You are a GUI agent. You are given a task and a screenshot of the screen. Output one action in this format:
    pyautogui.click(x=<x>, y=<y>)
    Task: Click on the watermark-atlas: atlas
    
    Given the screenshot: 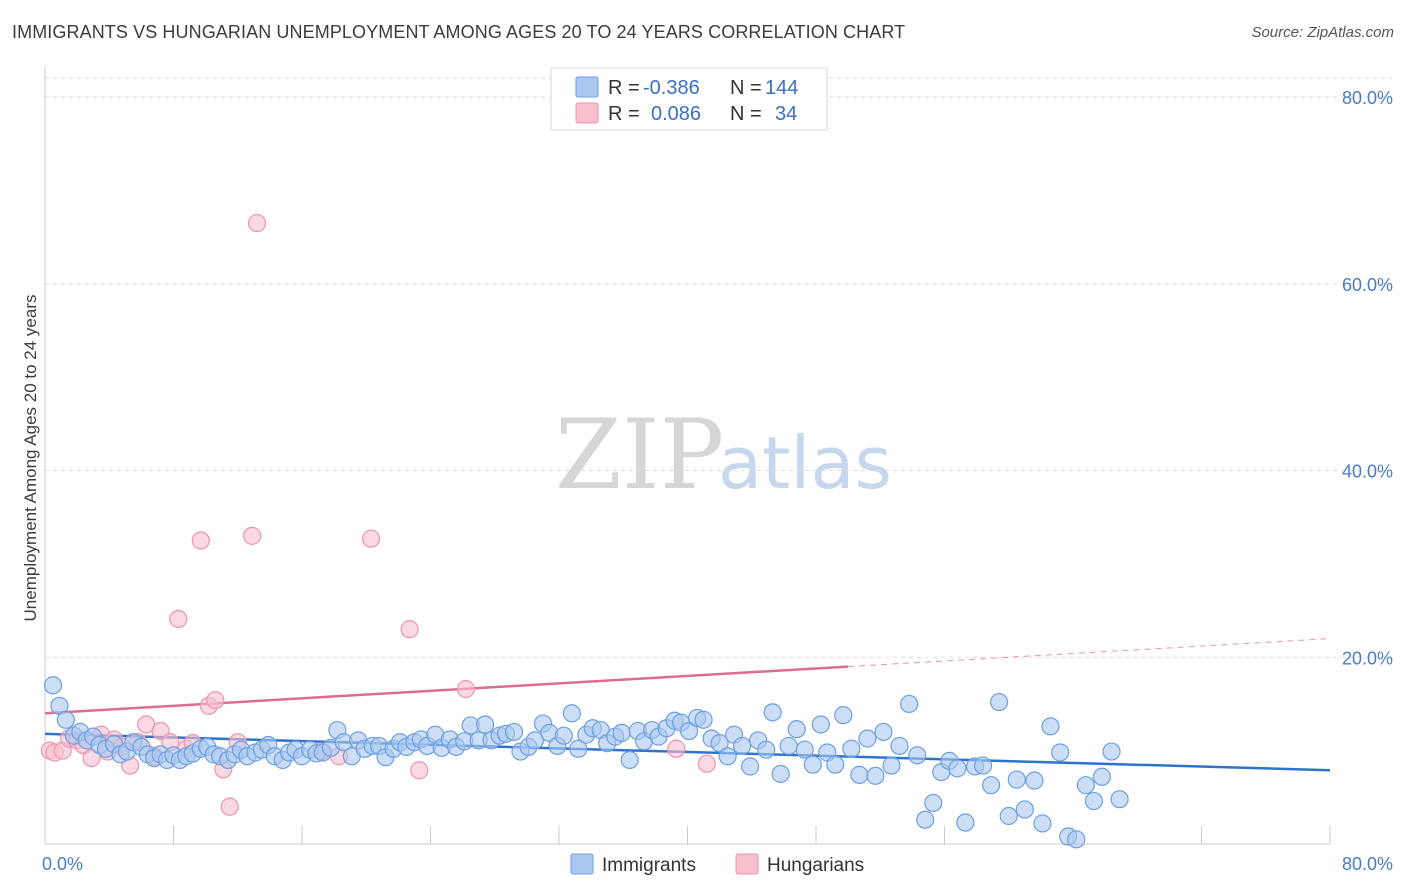 What is the action you would take?
    pyautogui.click(x=805, y=463)
    